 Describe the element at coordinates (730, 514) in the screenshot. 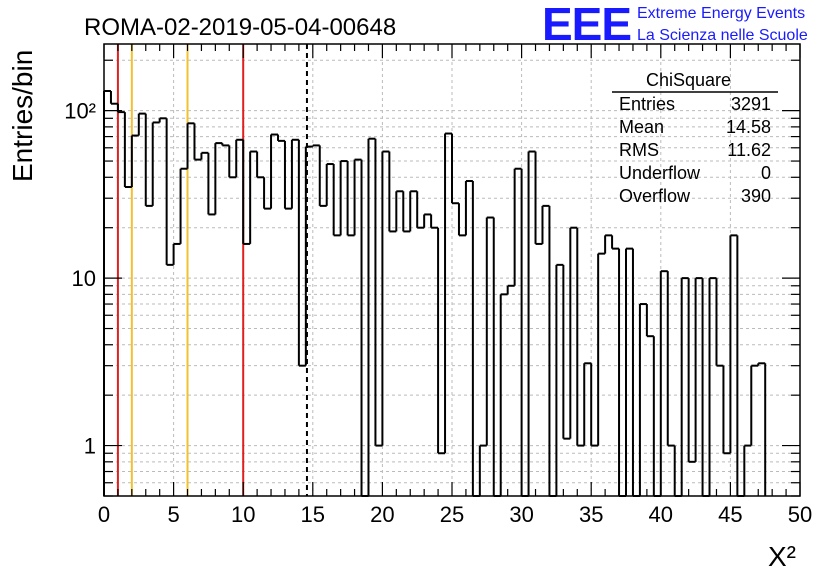

I see `x-tick-label: 45` at that location.